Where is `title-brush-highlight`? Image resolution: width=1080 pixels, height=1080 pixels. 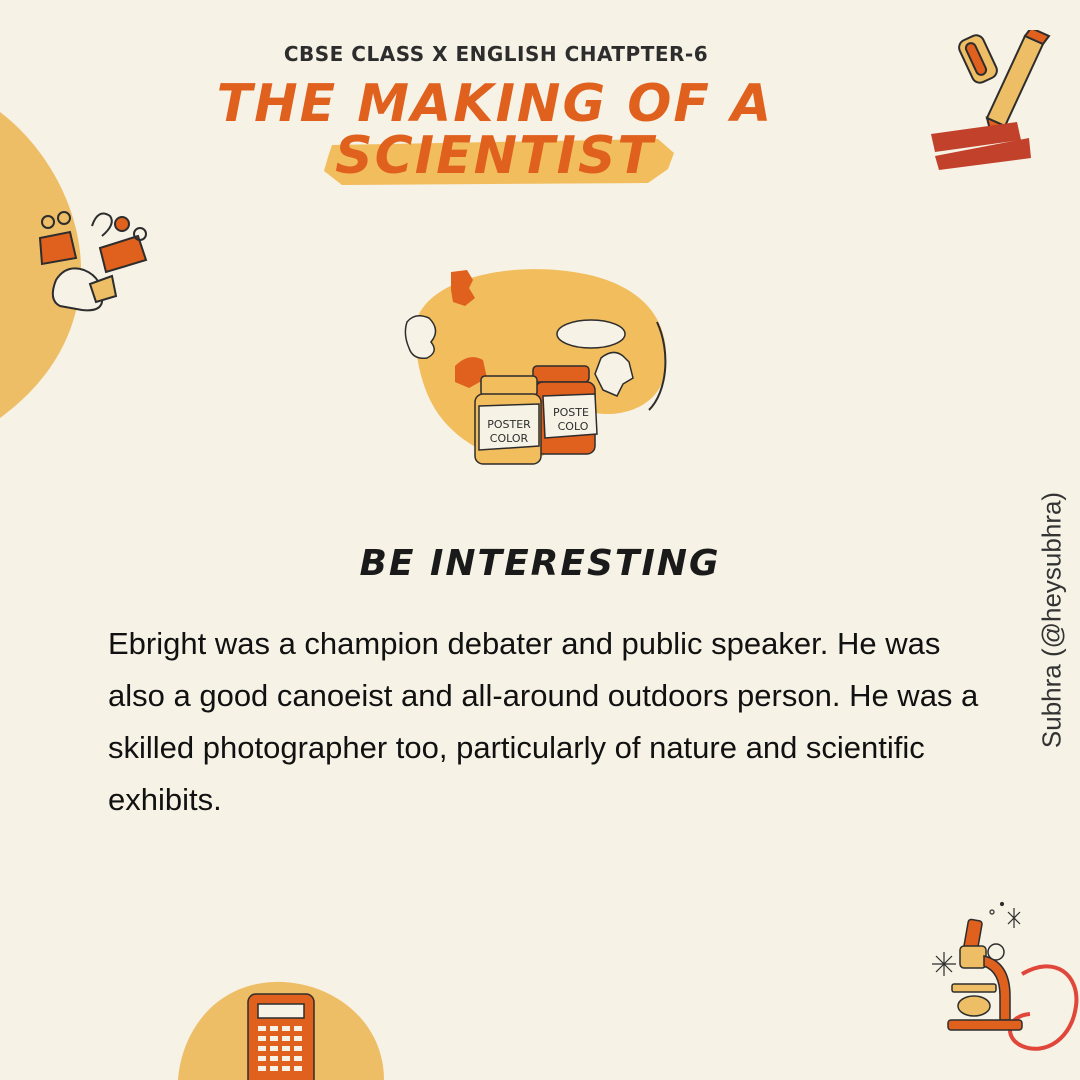
title-brush-highlight is located at coordinates (499, 162).